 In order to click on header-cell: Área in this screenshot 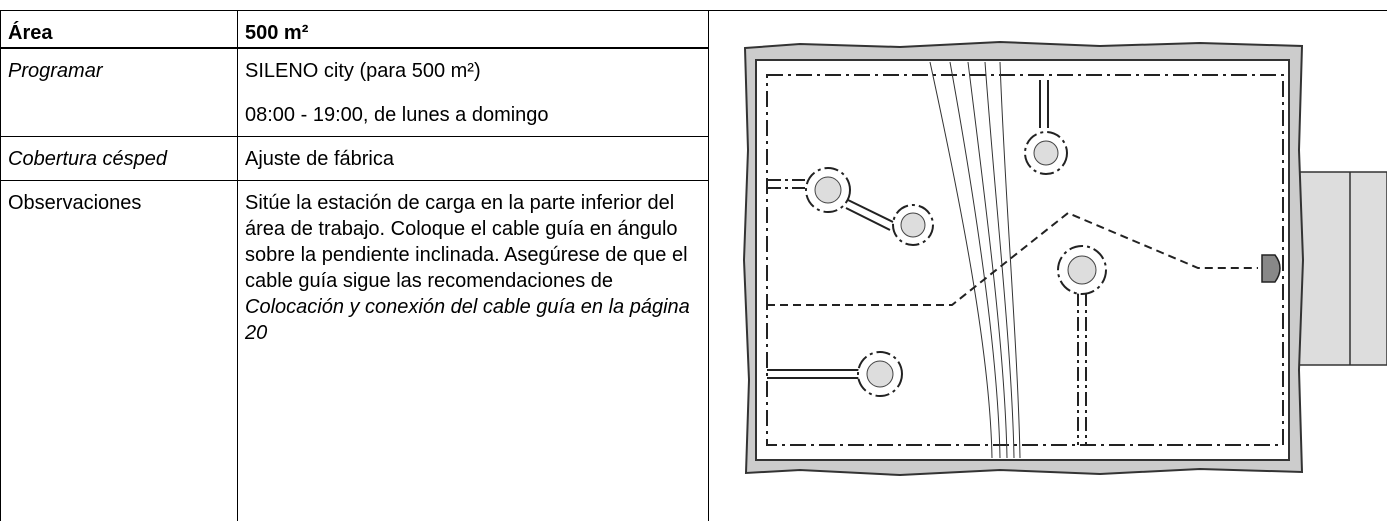, I will do `click(30, 33)`.